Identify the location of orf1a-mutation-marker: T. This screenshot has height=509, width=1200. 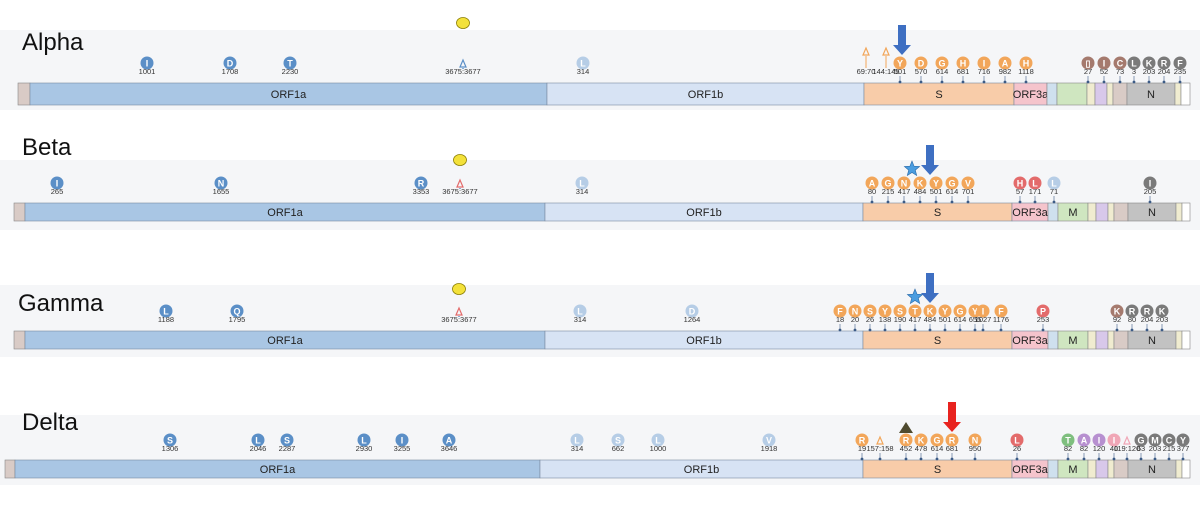
(290, 63).